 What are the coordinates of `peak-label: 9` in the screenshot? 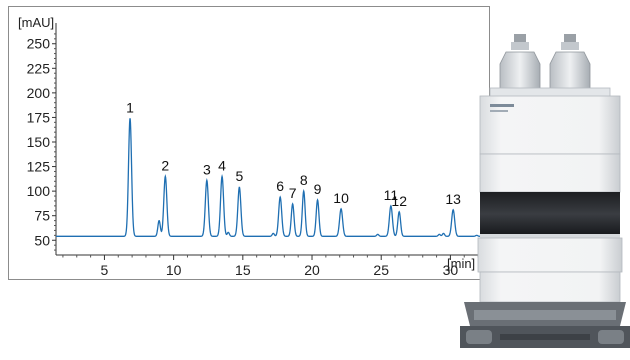 It's located at (318, 189).